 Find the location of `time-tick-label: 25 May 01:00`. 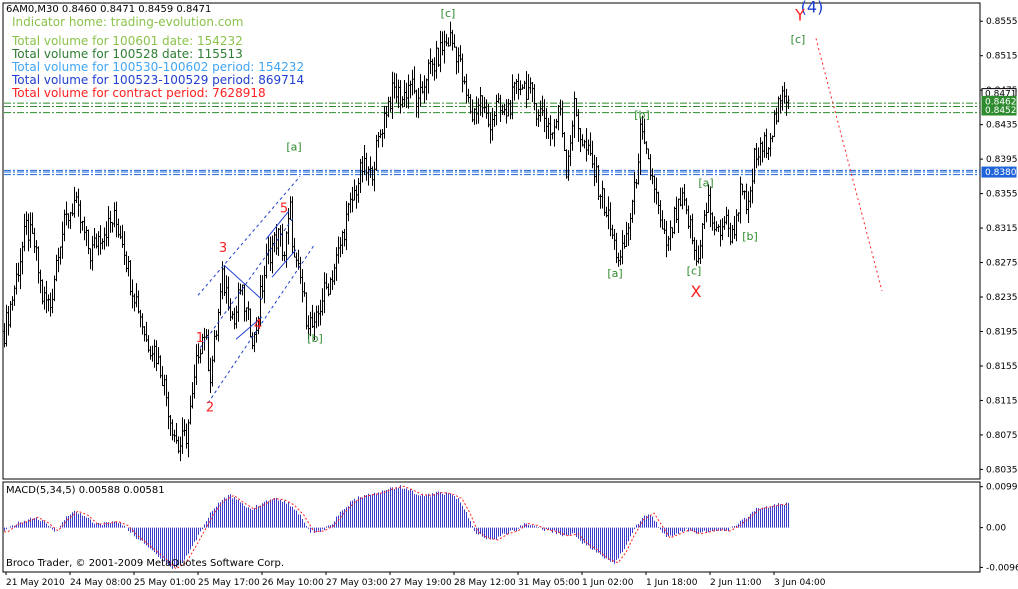

time-tick-label: 25 May 01:00 is located at coordinates (165, 583).